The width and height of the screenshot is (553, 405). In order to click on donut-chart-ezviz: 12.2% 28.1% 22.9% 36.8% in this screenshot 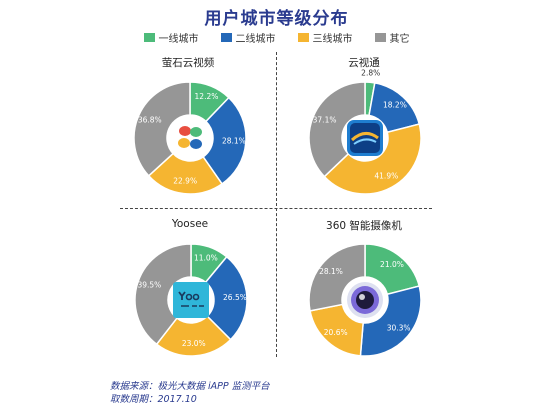, I will do `click(190, 138)`.